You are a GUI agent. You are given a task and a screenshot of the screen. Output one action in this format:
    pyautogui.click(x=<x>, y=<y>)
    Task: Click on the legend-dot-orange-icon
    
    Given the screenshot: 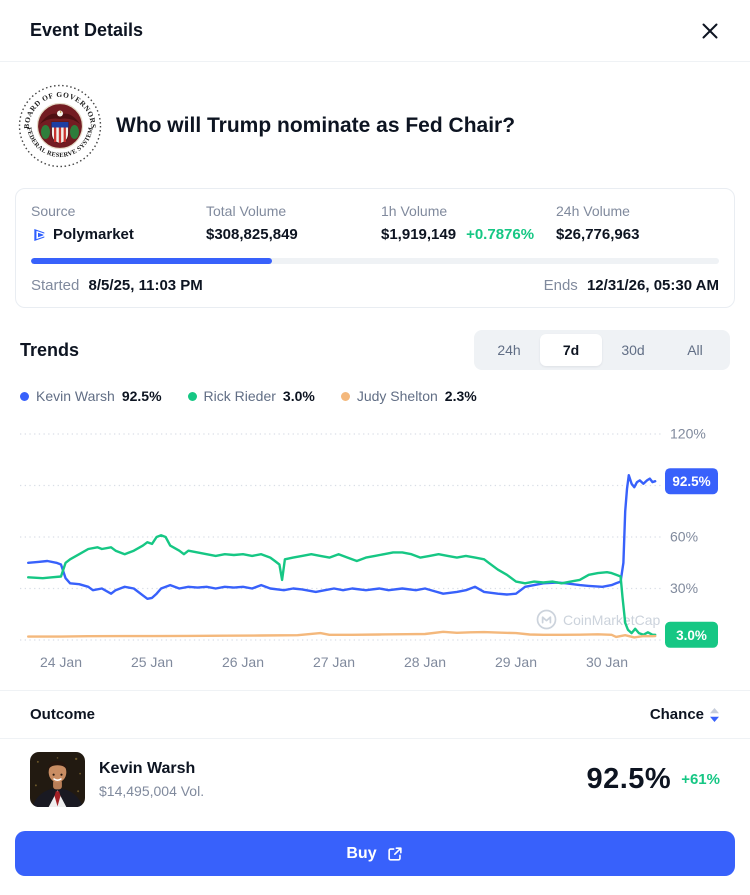 What is the action you would take?
    pyautogui.click(x=345, y=396)
    